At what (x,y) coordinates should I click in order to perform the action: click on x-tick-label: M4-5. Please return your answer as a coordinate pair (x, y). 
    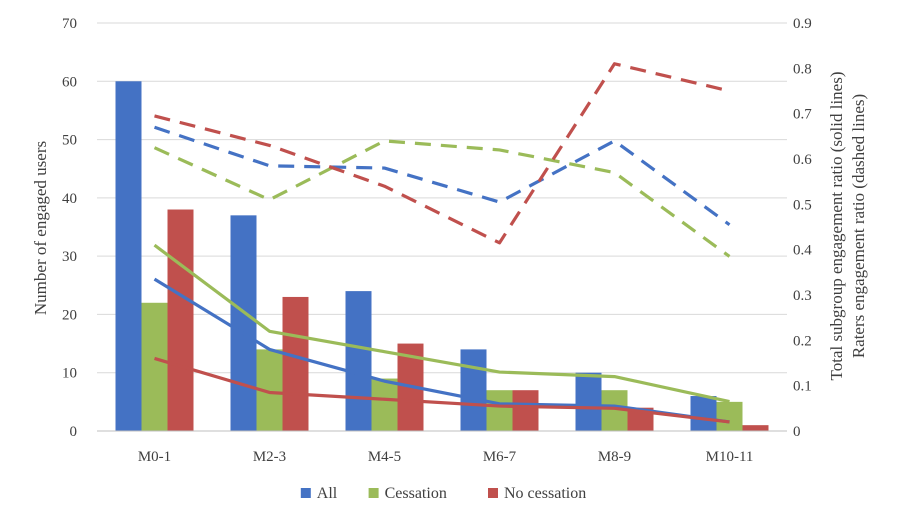
    Looking at the image, I should click on (384, 457).